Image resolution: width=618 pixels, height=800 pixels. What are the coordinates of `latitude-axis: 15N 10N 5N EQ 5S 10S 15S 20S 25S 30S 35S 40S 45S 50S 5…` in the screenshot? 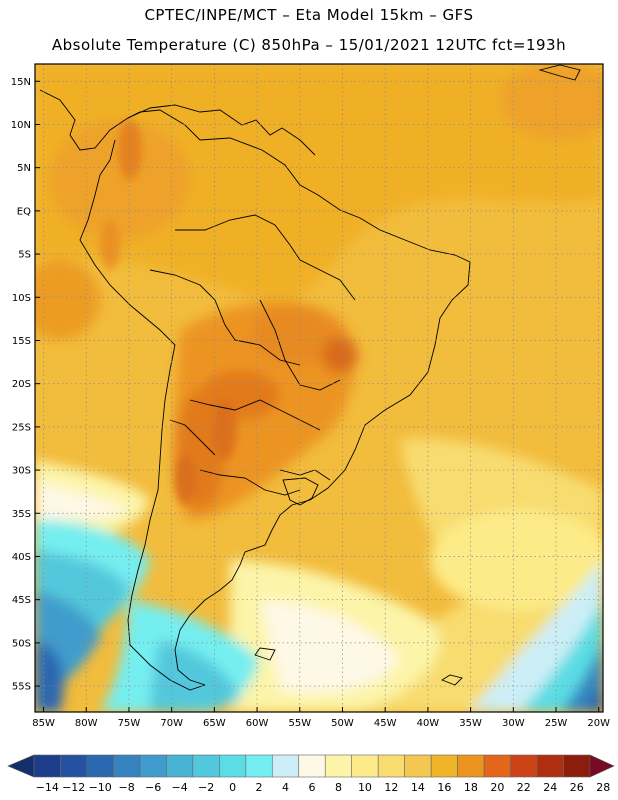 It's located at (25, 385).